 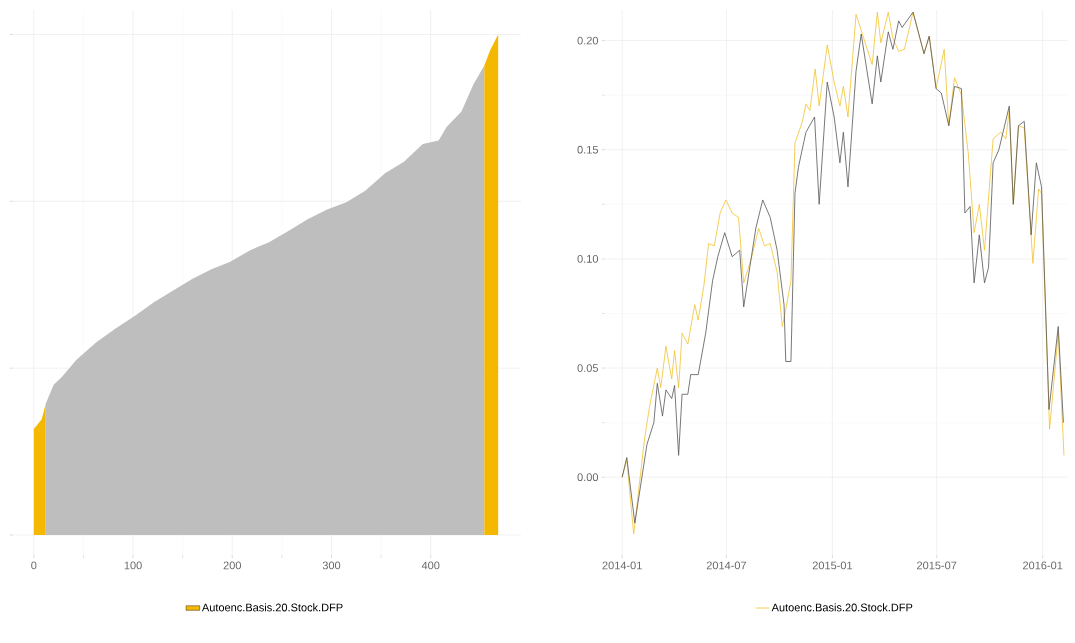 I want to click on x-tick-label: 2015-01, so click(x=832, y=565).